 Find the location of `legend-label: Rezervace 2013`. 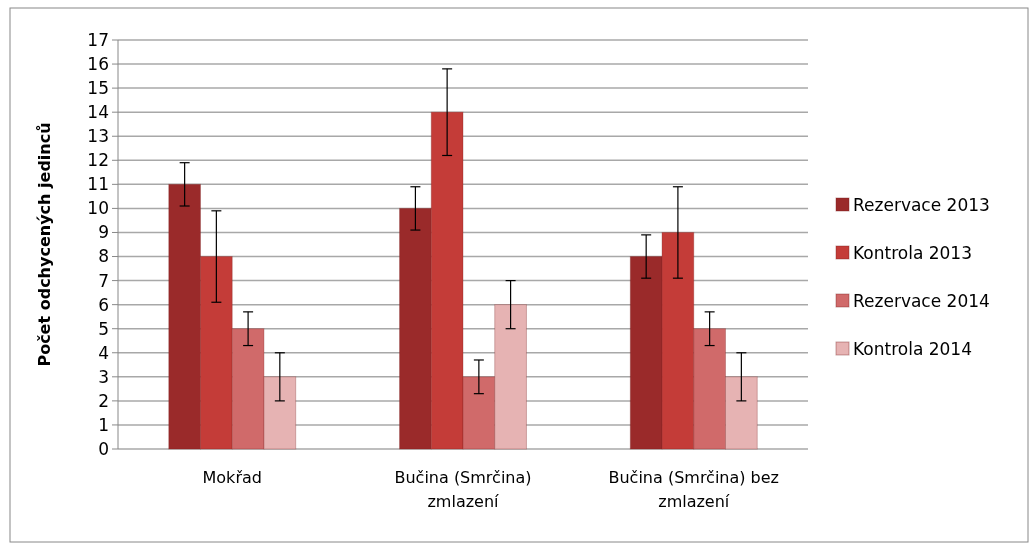

legend-label: Rezervace 2013 is located at coordinates (921, 204).